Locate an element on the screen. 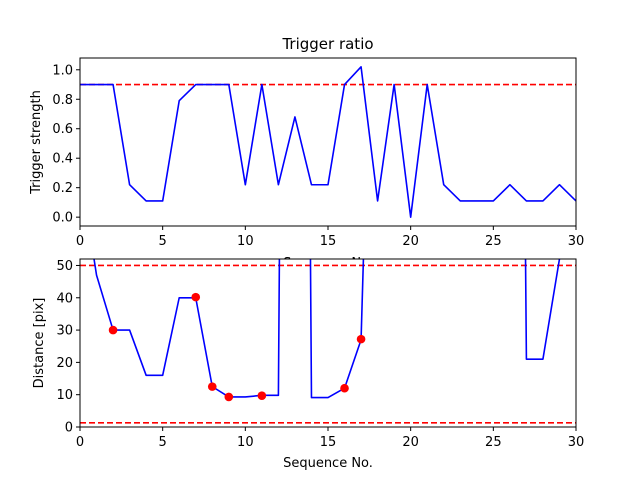 This screenshot has height=480, width=640. y-axis-label: Trigger strength is located at coordinates (36, 142).